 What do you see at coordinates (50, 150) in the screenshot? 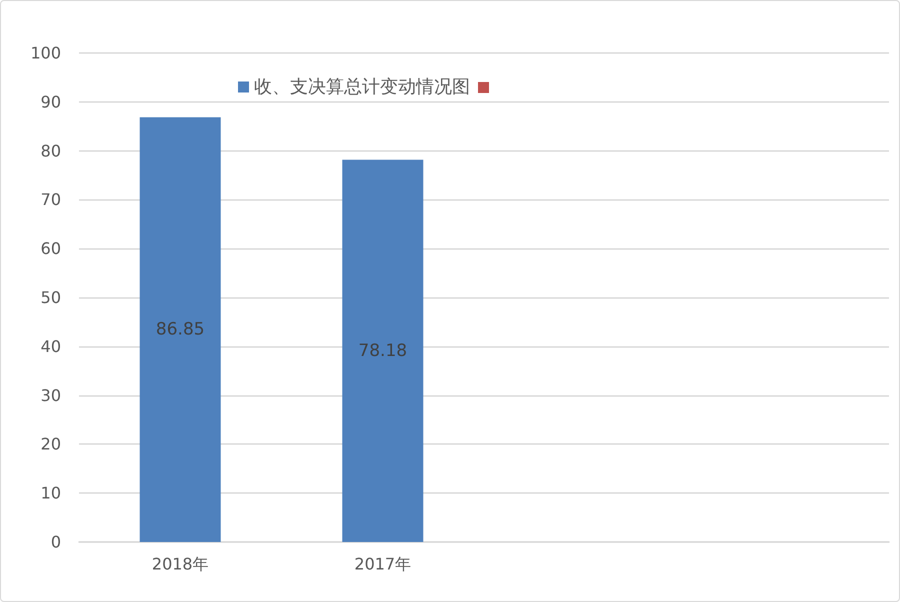
I see `y-tick-label: 80` at bounding box center [50, 150].